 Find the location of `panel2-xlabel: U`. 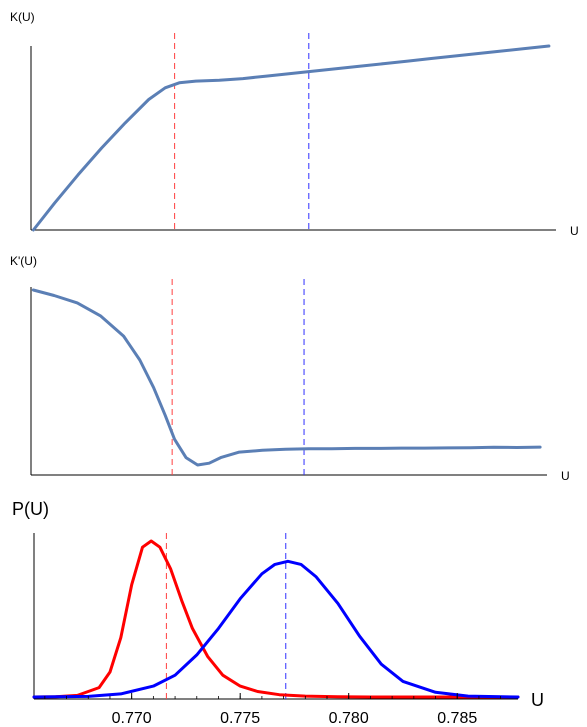

panel2-xlabel: U is located at coordinates (565, 476).